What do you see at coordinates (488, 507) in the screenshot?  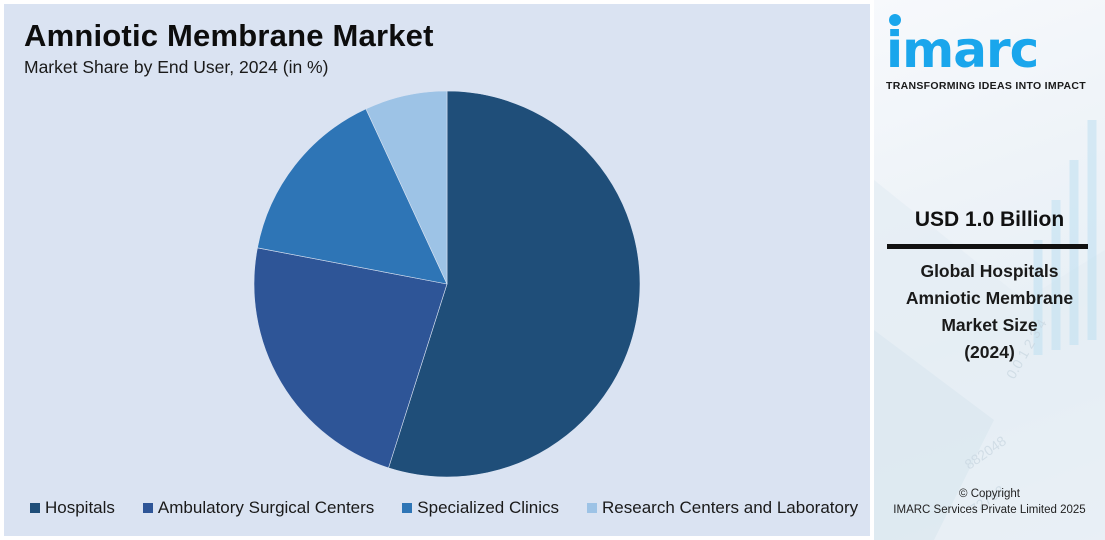 I see `legend-label: Specialized Clinics` at bounding box center [488, 507].